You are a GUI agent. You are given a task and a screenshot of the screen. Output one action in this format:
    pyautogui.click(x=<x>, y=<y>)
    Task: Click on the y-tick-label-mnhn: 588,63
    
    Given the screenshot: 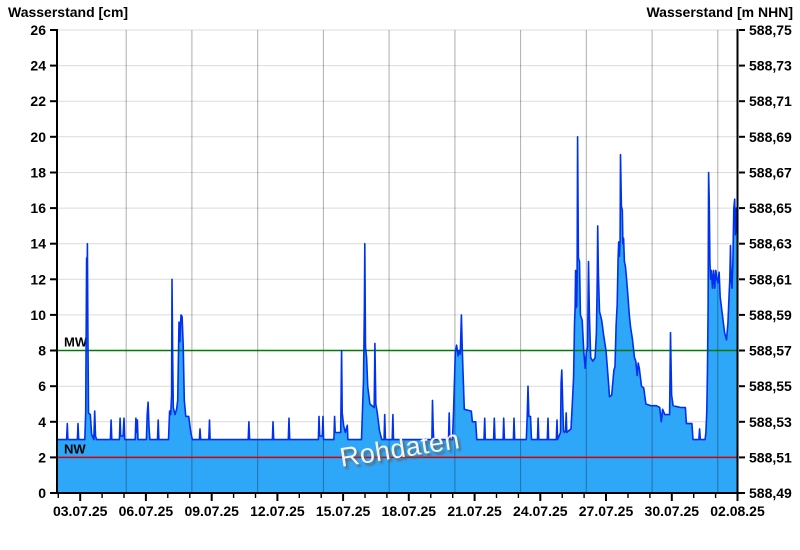 What is the action you would take?
    pyautogui.click(x=770, y=244)
    